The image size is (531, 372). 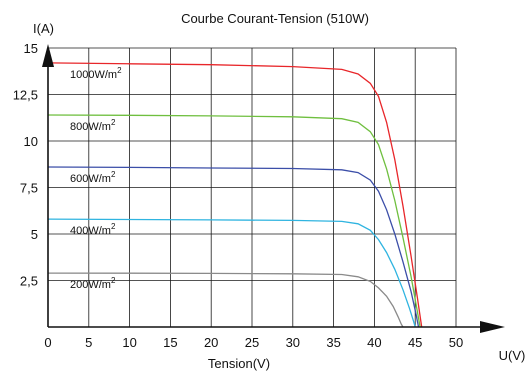 I want to click on x-tick-label: 5, so click(x=88, y=342).